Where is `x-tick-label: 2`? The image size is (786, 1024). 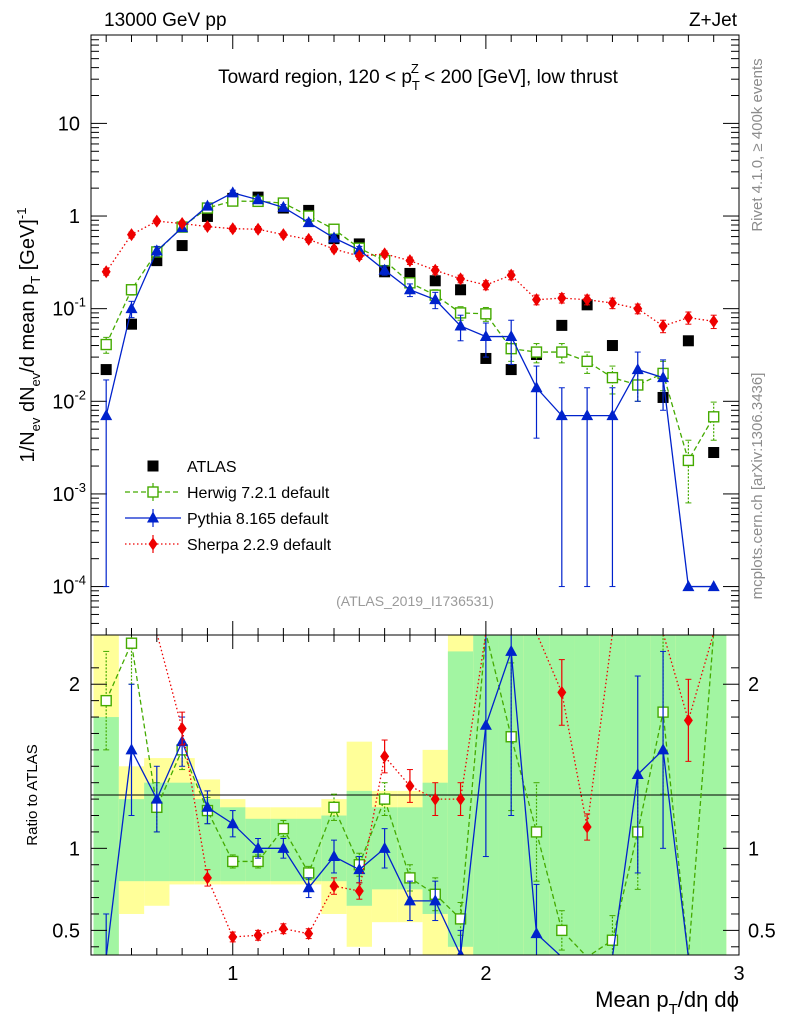
x-tick-label: 2 is located at coordinates (485, 974).